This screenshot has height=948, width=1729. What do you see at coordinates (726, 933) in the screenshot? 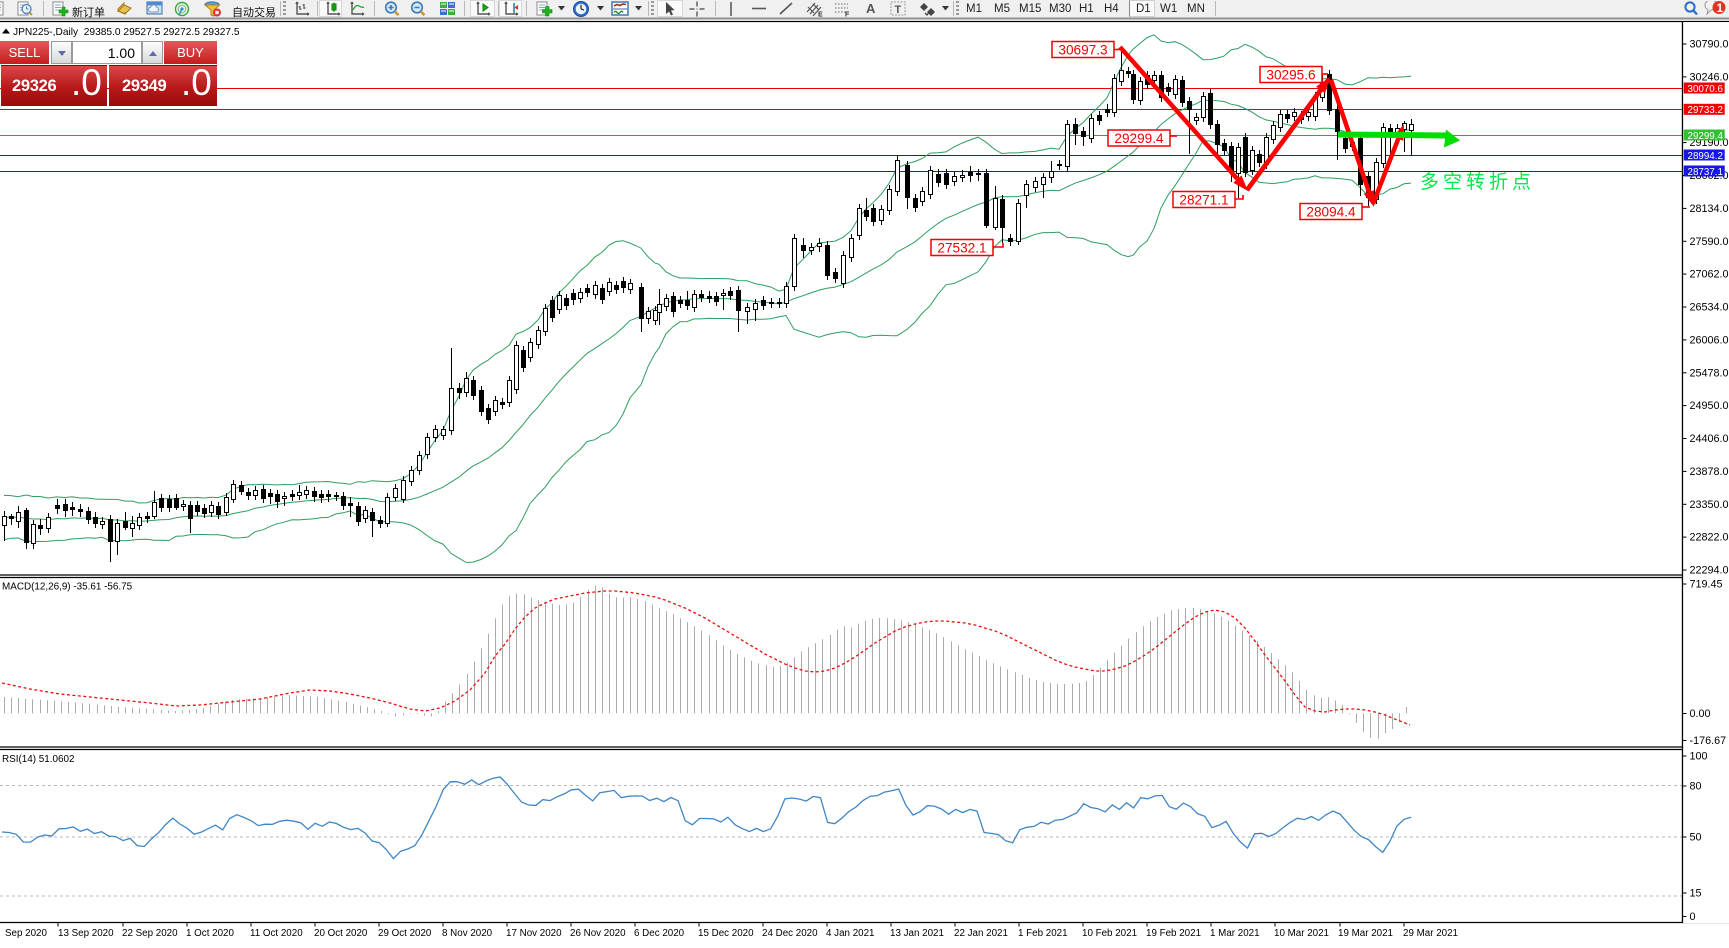
I see `svg-text: 15 Dec 2020` at bounding box center [726, 933].